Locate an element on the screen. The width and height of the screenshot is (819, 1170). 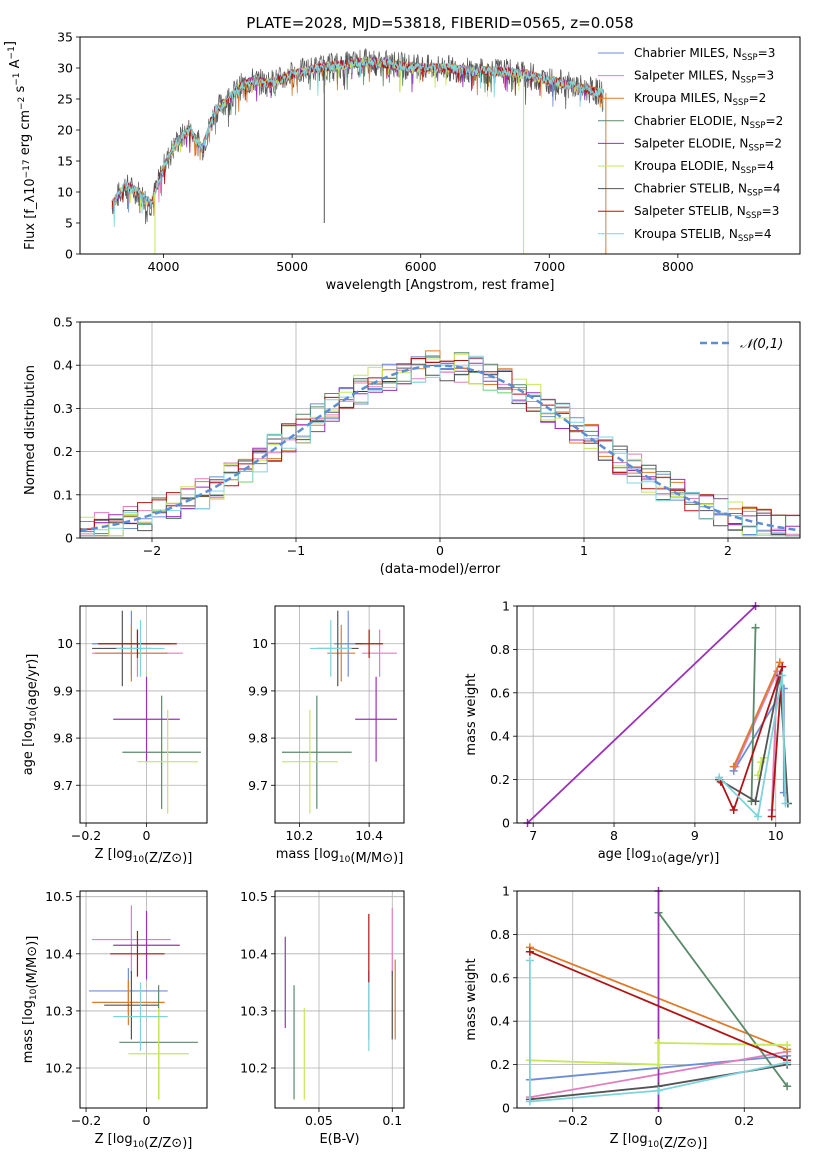
y-tick-label: 0.1 is located at coordinates (63, 494).